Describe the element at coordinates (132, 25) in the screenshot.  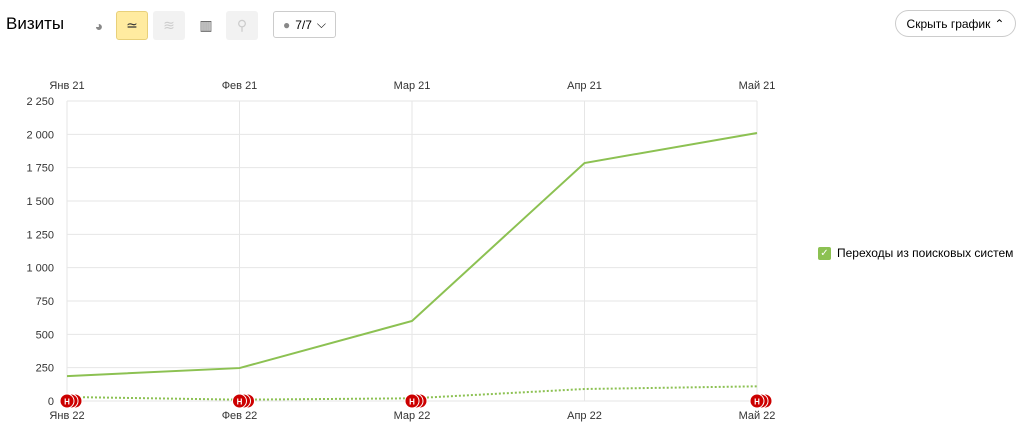
I see `line-chart-icon: ≃` at that location.